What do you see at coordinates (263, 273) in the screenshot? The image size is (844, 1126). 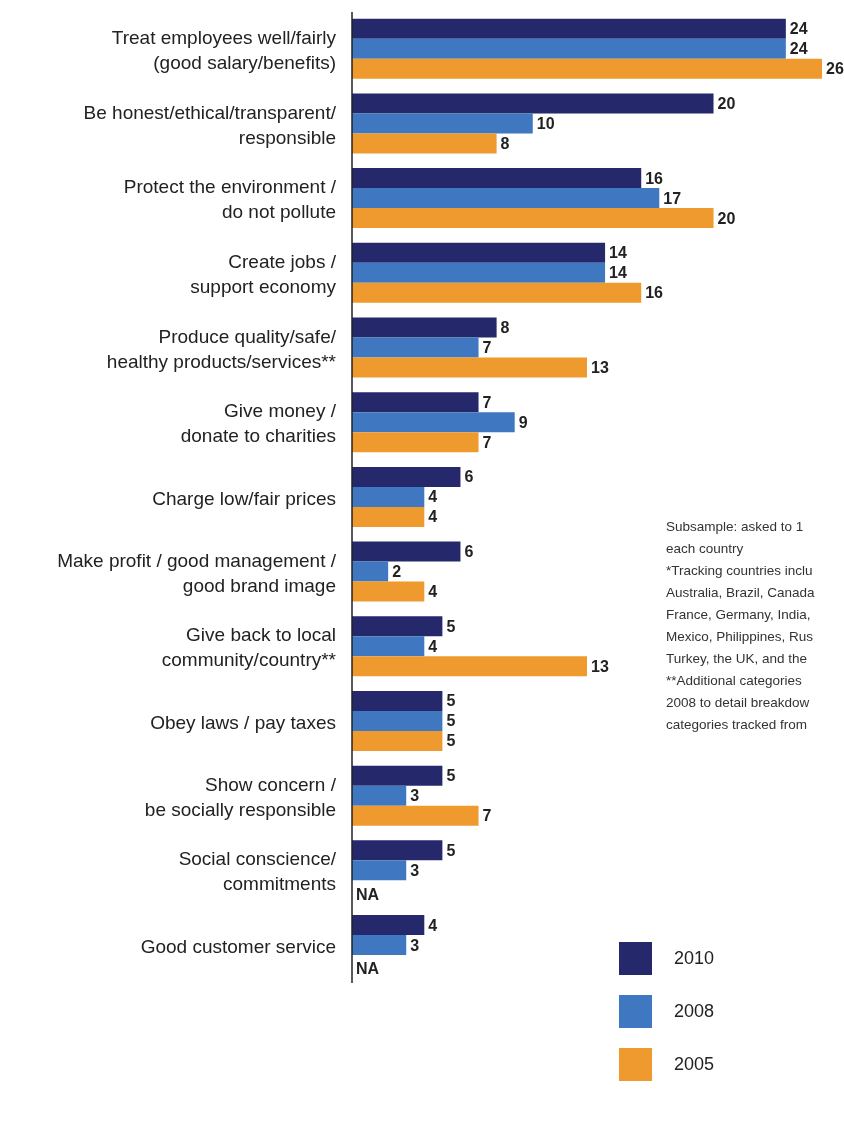 I see `y-tick-label: Create jobs / support economy` at bounding box center [263, 273].